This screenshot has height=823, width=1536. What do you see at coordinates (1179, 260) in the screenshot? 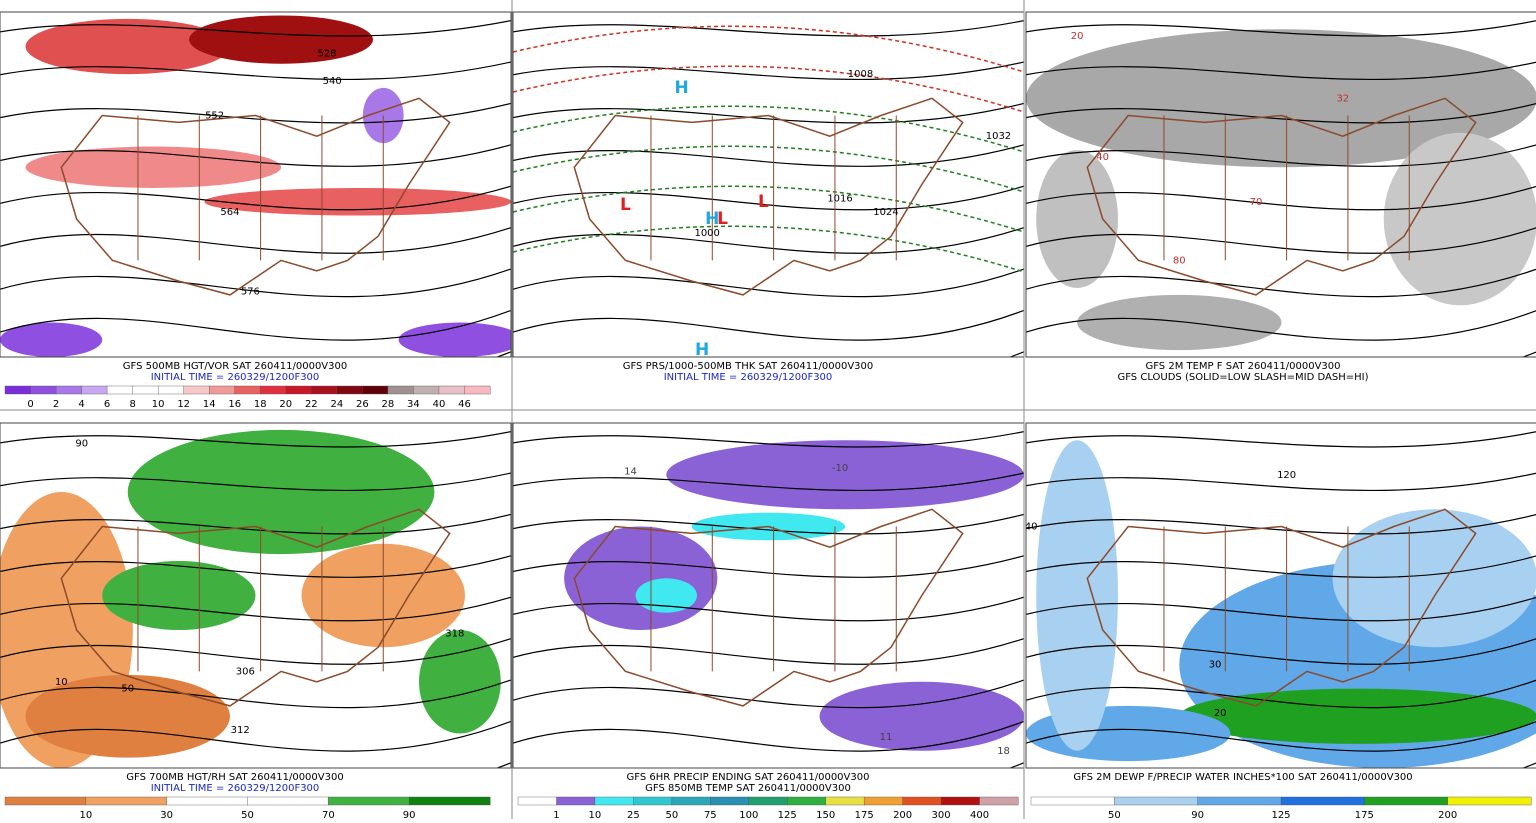
I see `map-label: 80` at bounding box center [1179, 260].